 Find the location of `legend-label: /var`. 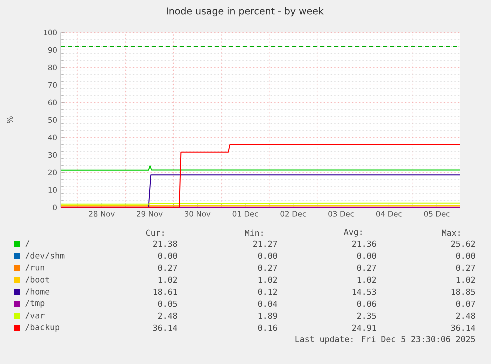

legend-label: /var is located at coordinates (35, 316).